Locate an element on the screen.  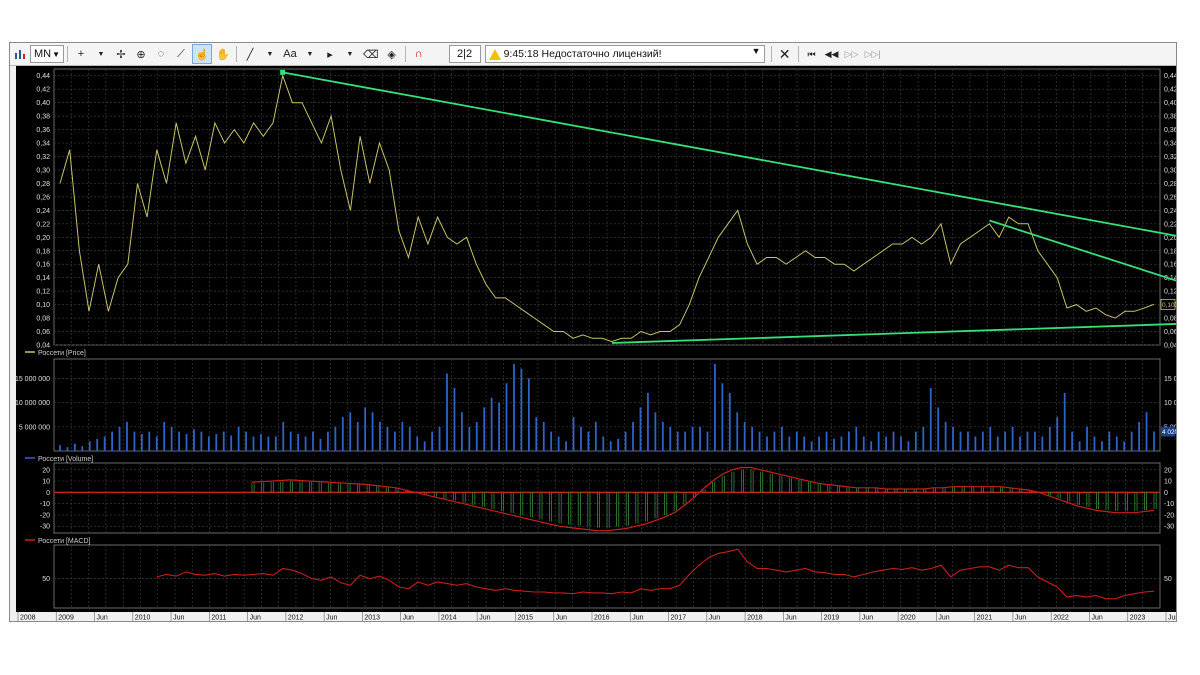
font-icon: Aa is located at coordinates (290, 54).